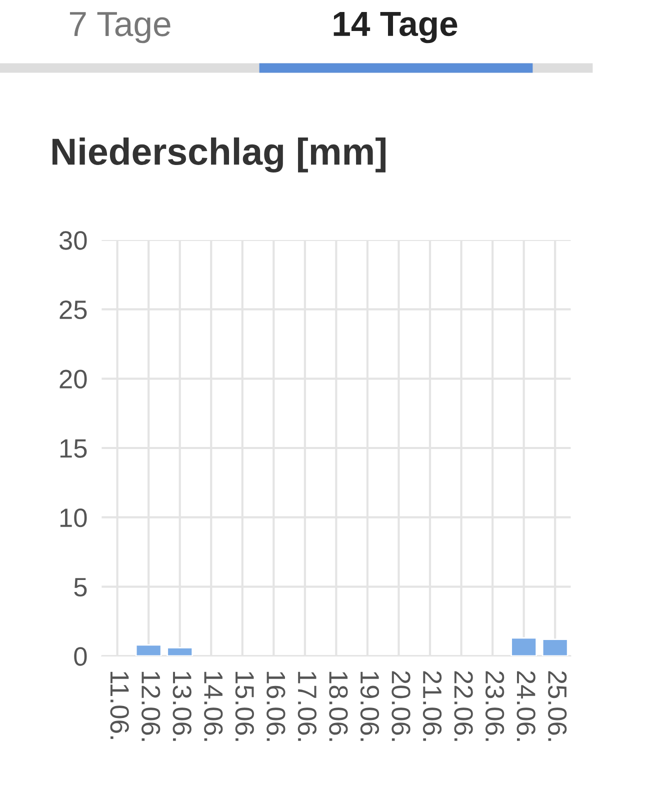 The width and height of the screenshot is (656, 800). What do you see at coordinates (463, 706) in the screenshot?
I see `x-tick-label: 22.06.` at bounding box center [463, 706].